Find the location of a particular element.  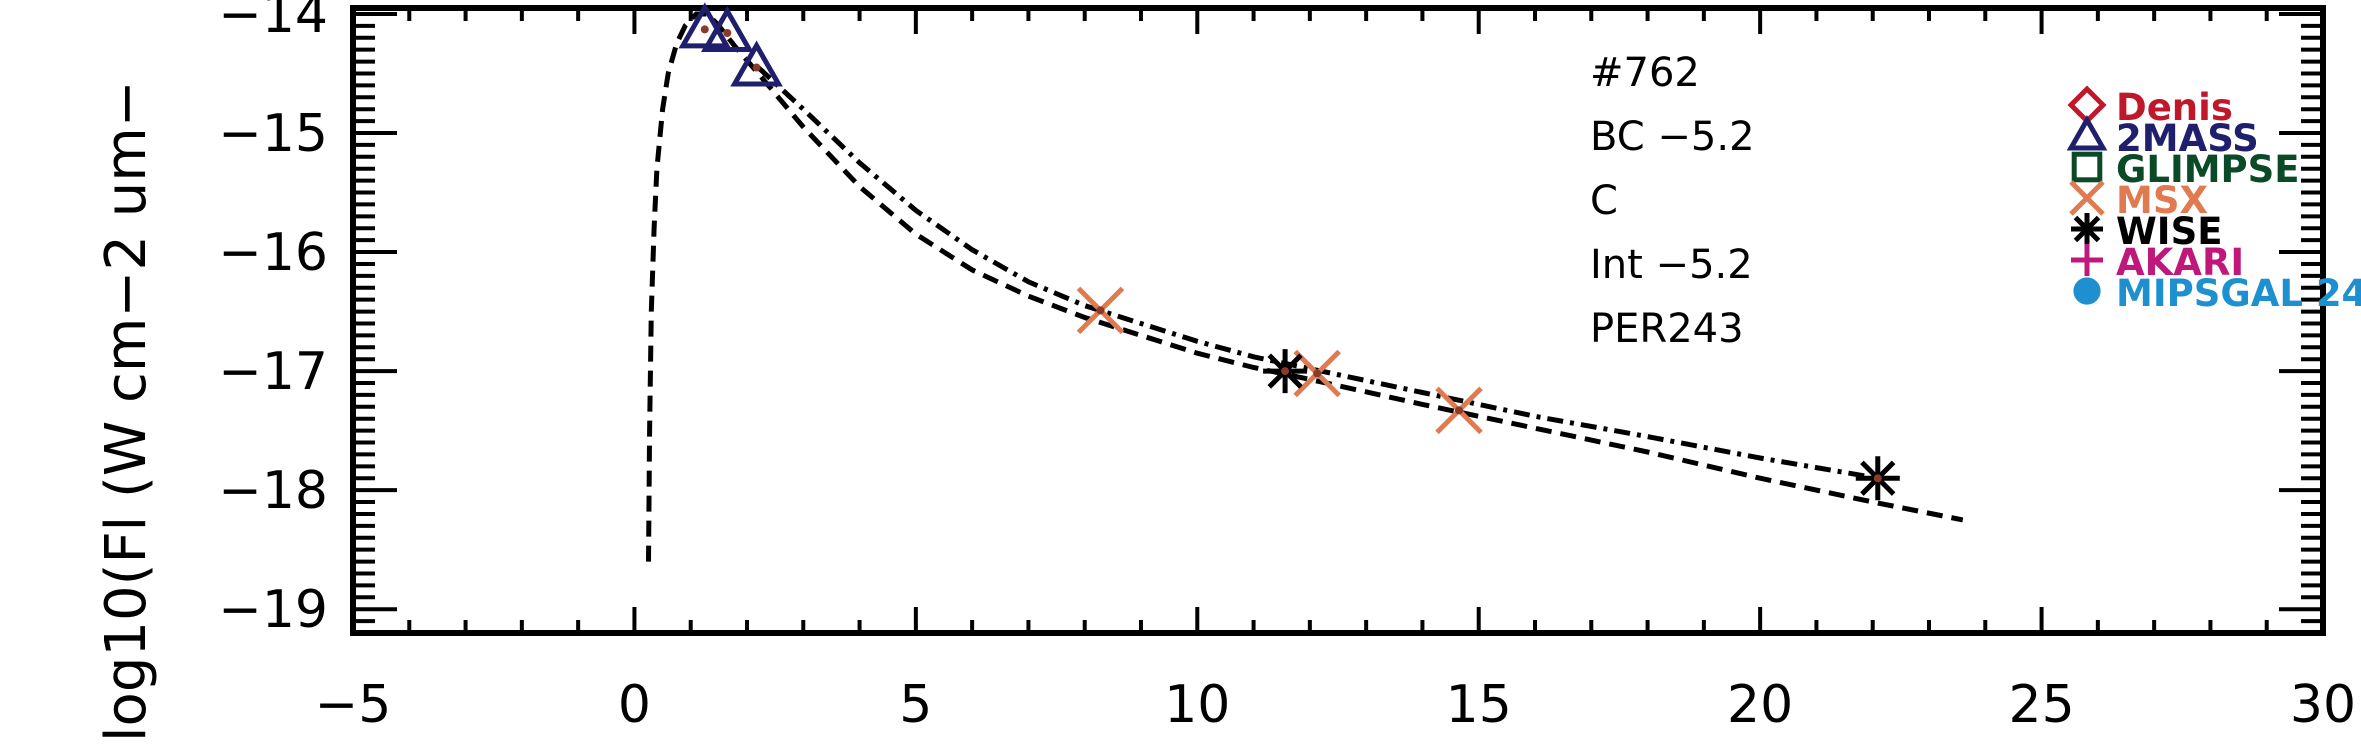

x-tick-label: 30 is located at coordinates (2323, 705).